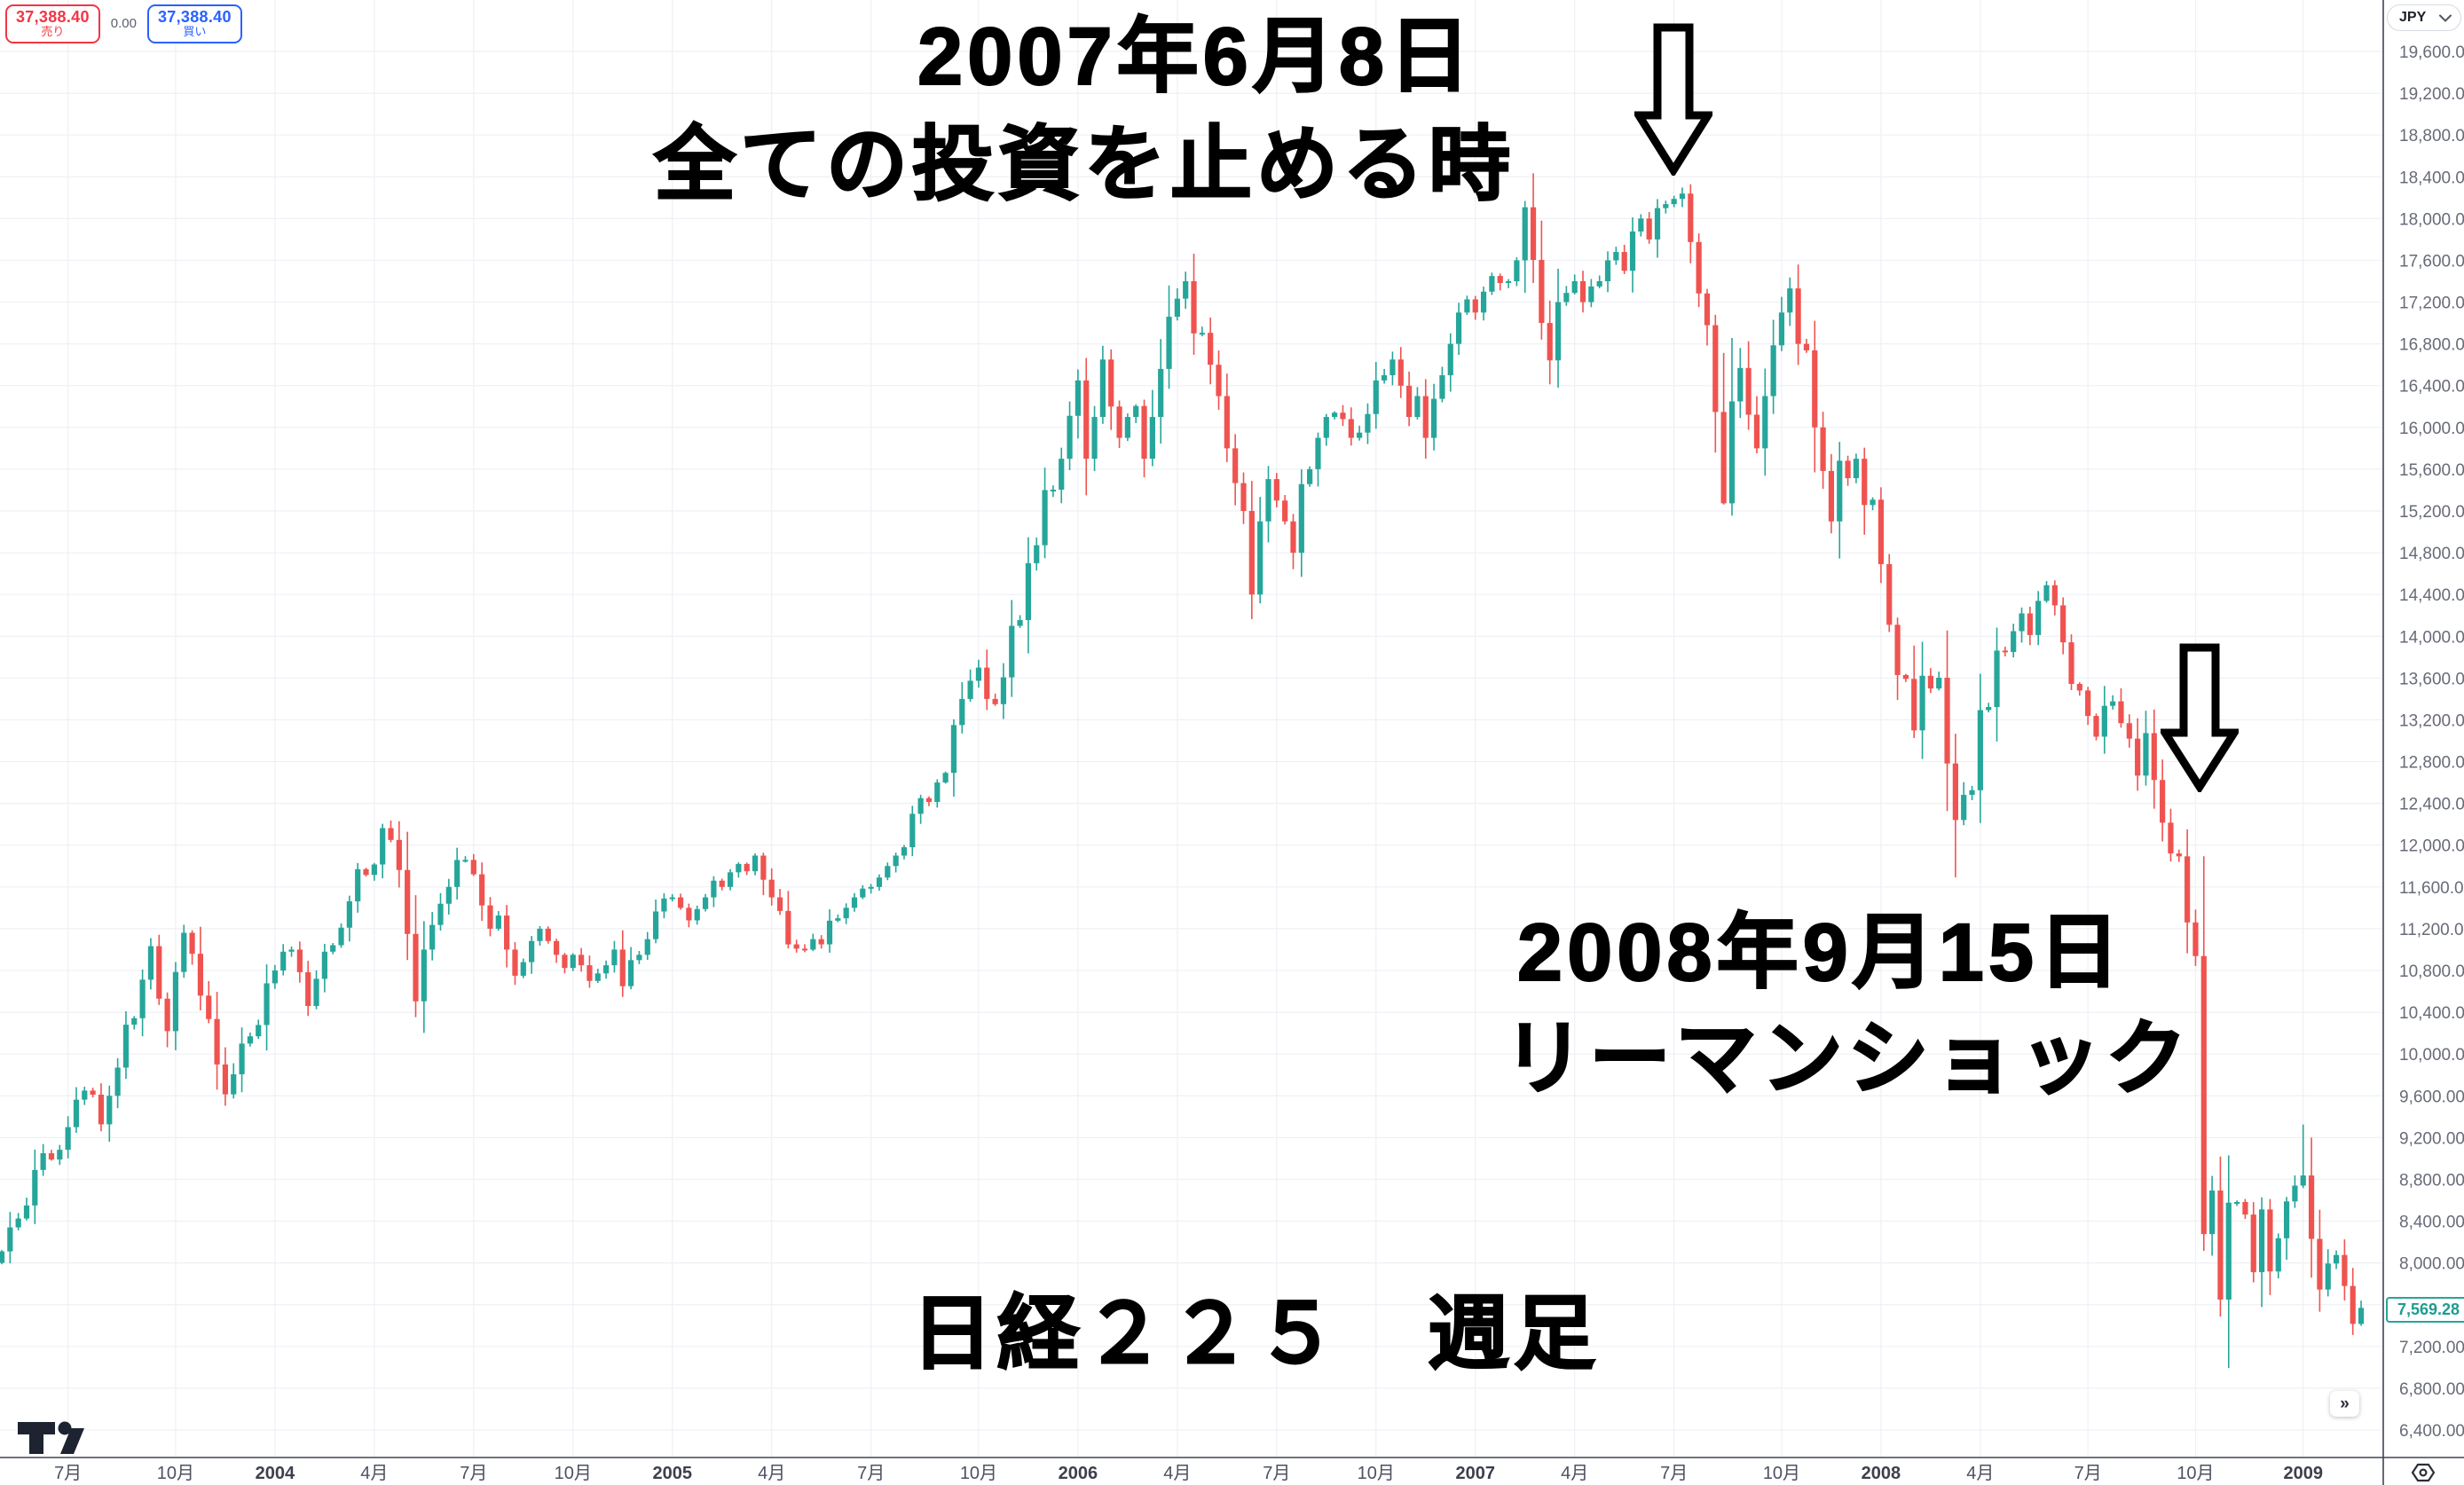  What do you see at coordinates (2431, 1138) in the screenshot?
I see `price-axis-label: 9,200.00` at bounding box center [2431, 1138].